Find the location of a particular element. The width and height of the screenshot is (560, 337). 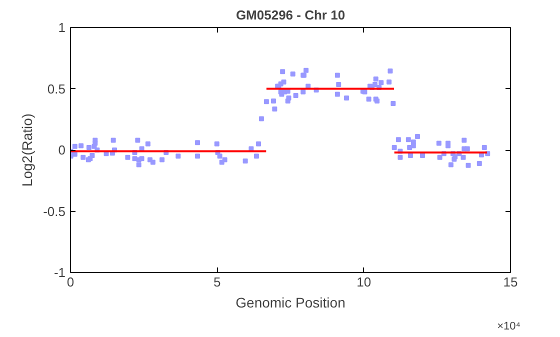

x-tick-label: 15 is located at coordinates (510, 282).